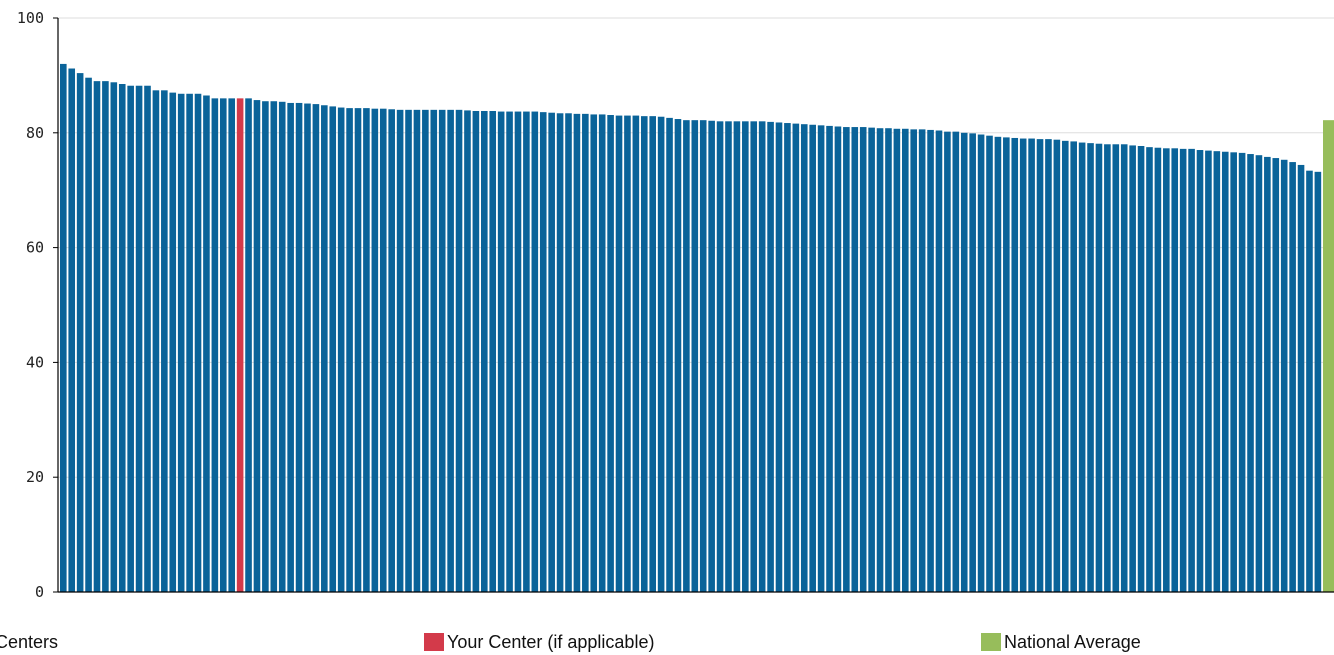  I want to click on bar-national-average, so click(1328, 356).